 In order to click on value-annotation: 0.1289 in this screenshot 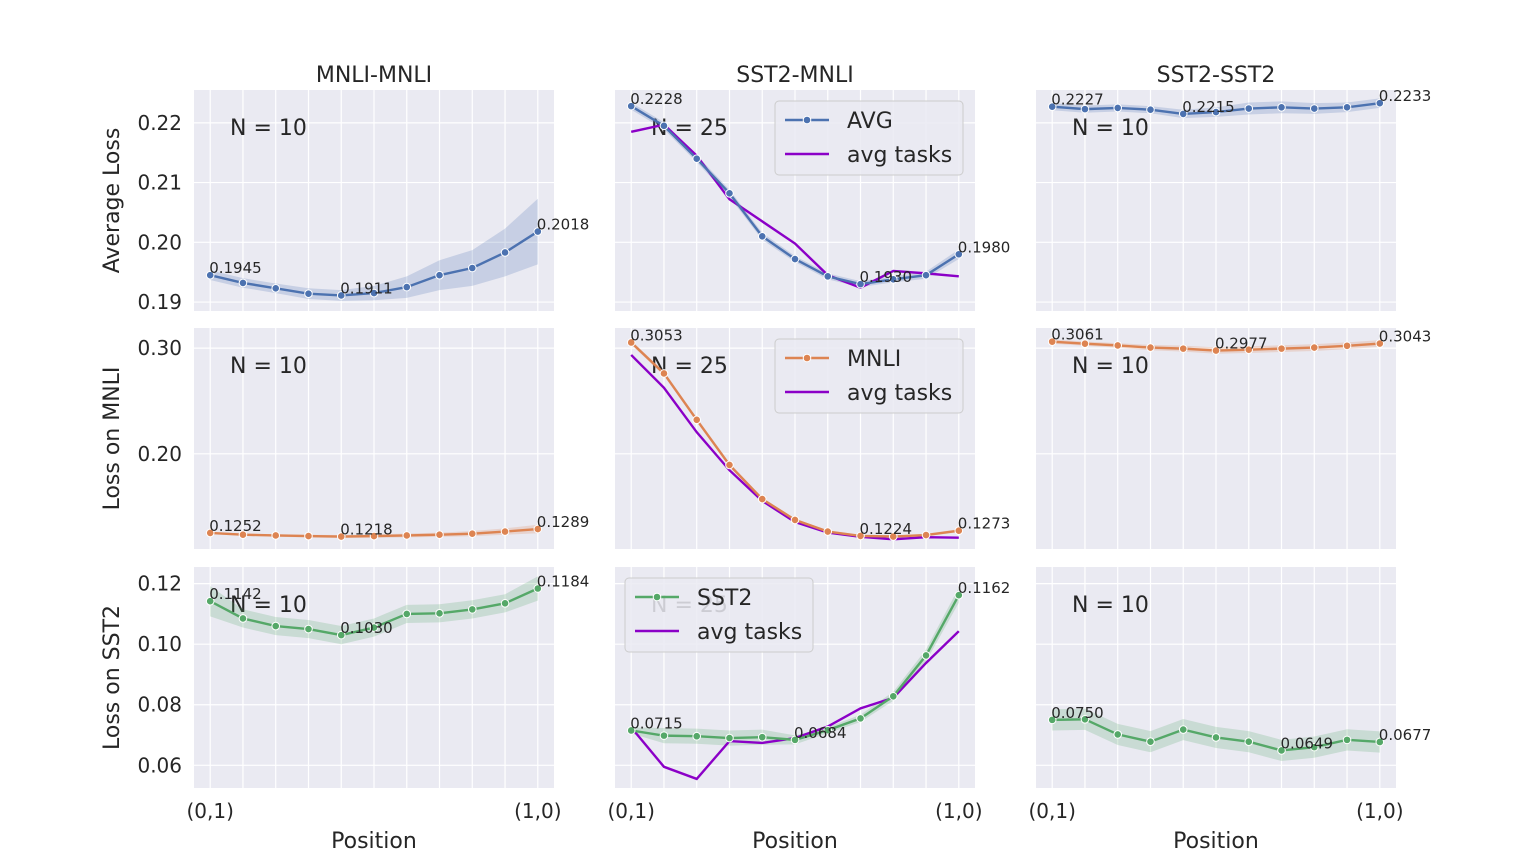, I will do `click(563, 522)`.